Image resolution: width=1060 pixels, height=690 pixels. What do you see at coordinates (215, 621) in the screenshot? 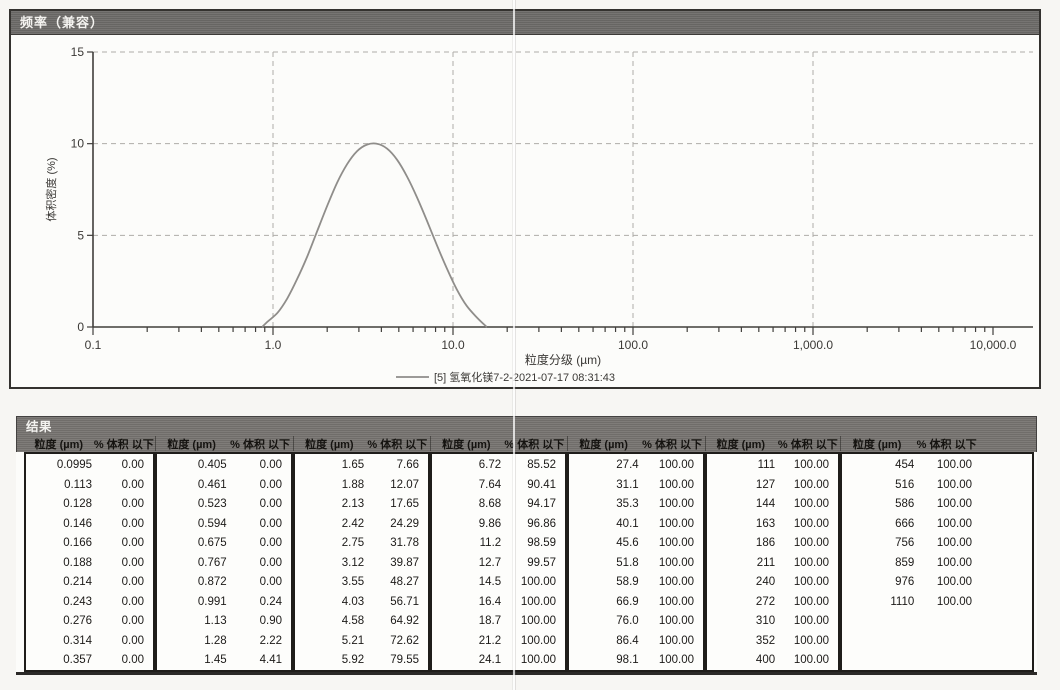
I see `size-value: 1.13` at bounding box center [215, 621].